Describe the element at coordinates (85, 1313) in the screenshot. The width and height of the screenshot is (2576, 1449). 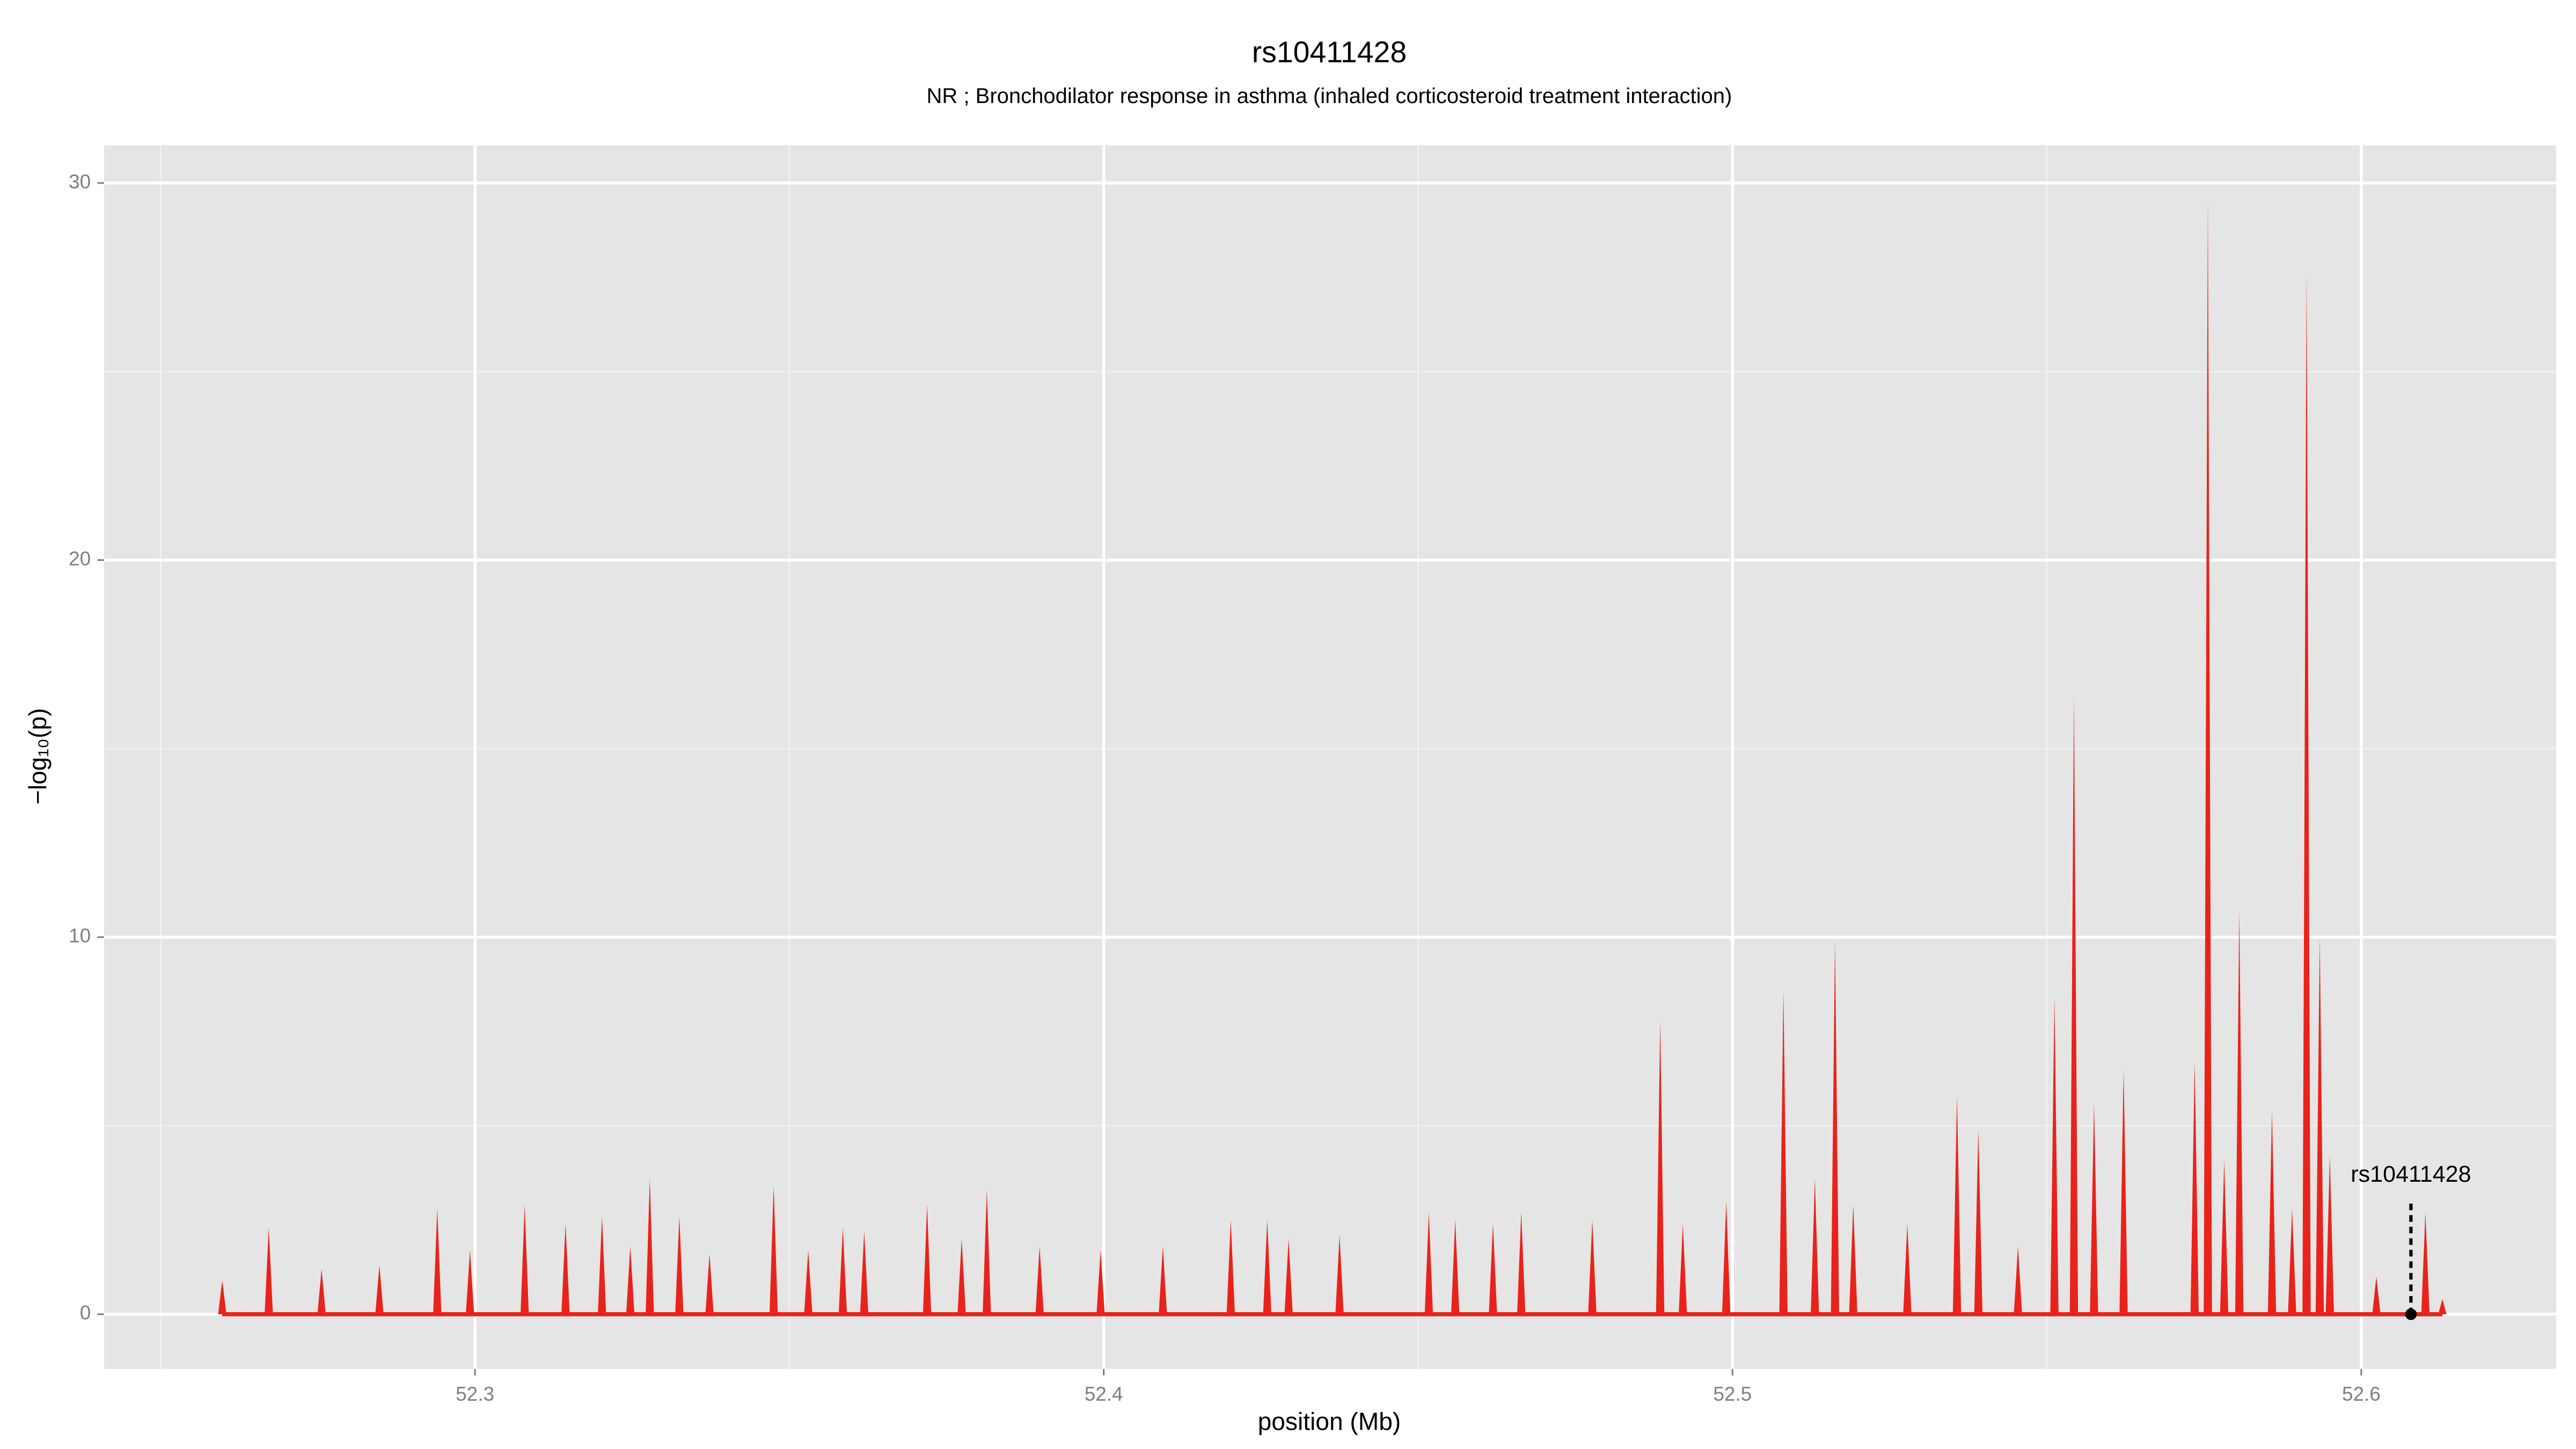
I see `y-tick-label: 0` at that location.